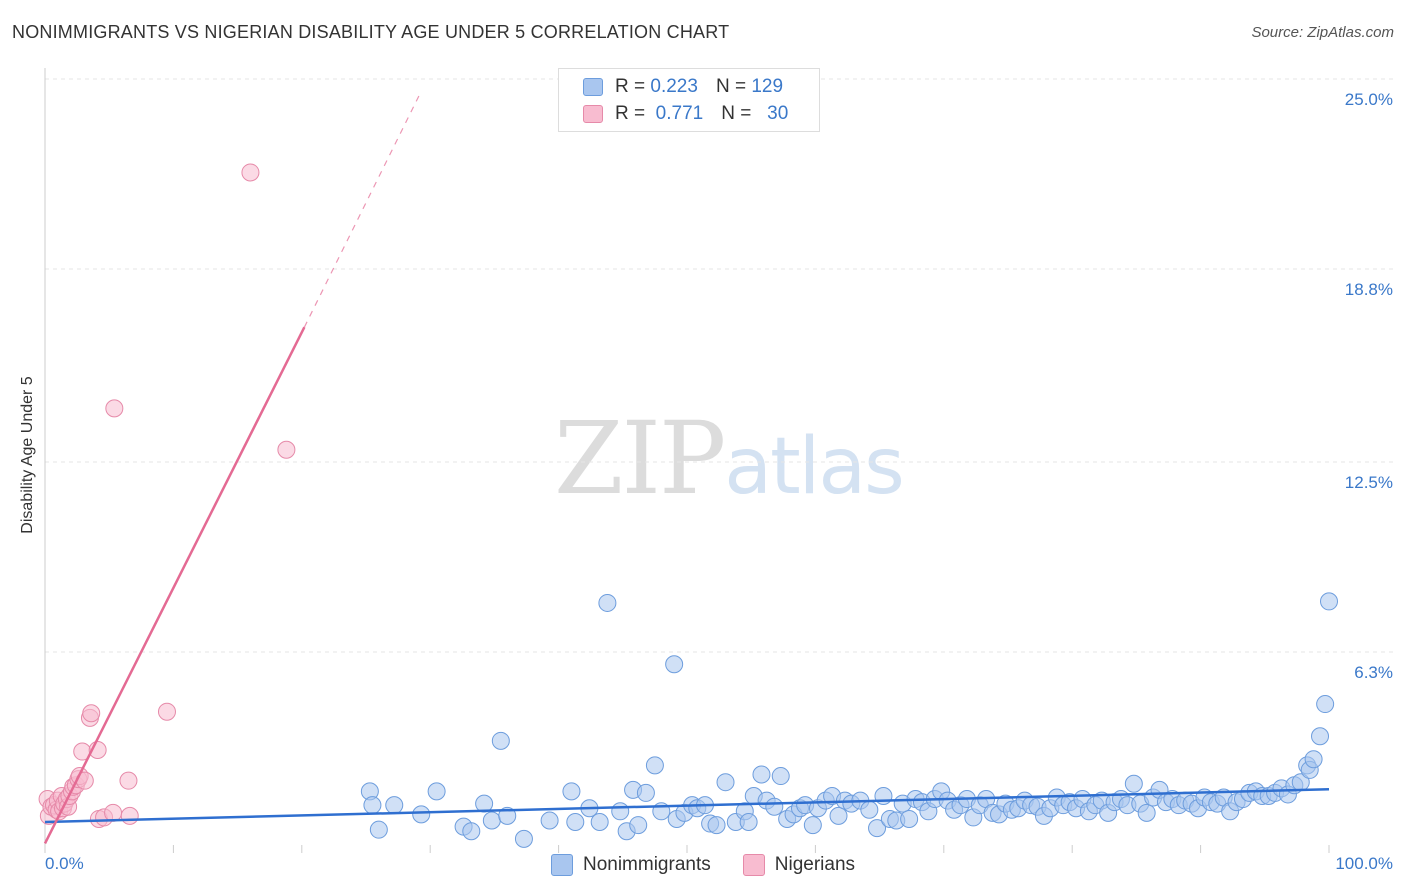  Describe the element at coordinates (640, 458) in the screenshot. I see `watermark-zip: ZIP` at that location.